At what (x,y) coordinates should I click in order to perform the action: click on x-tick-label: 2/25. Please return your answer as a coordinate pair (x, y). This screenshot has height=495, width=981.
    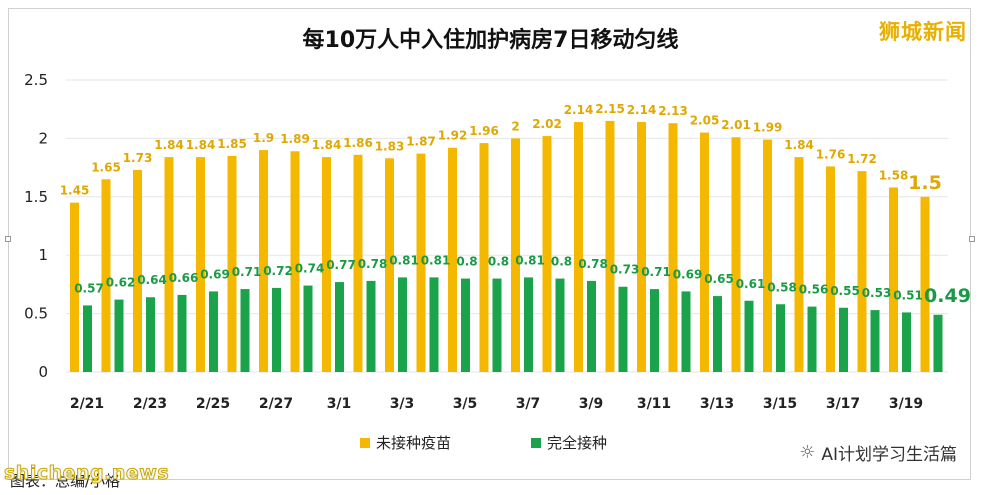
    Looking at the image, I should click on (213, 404).